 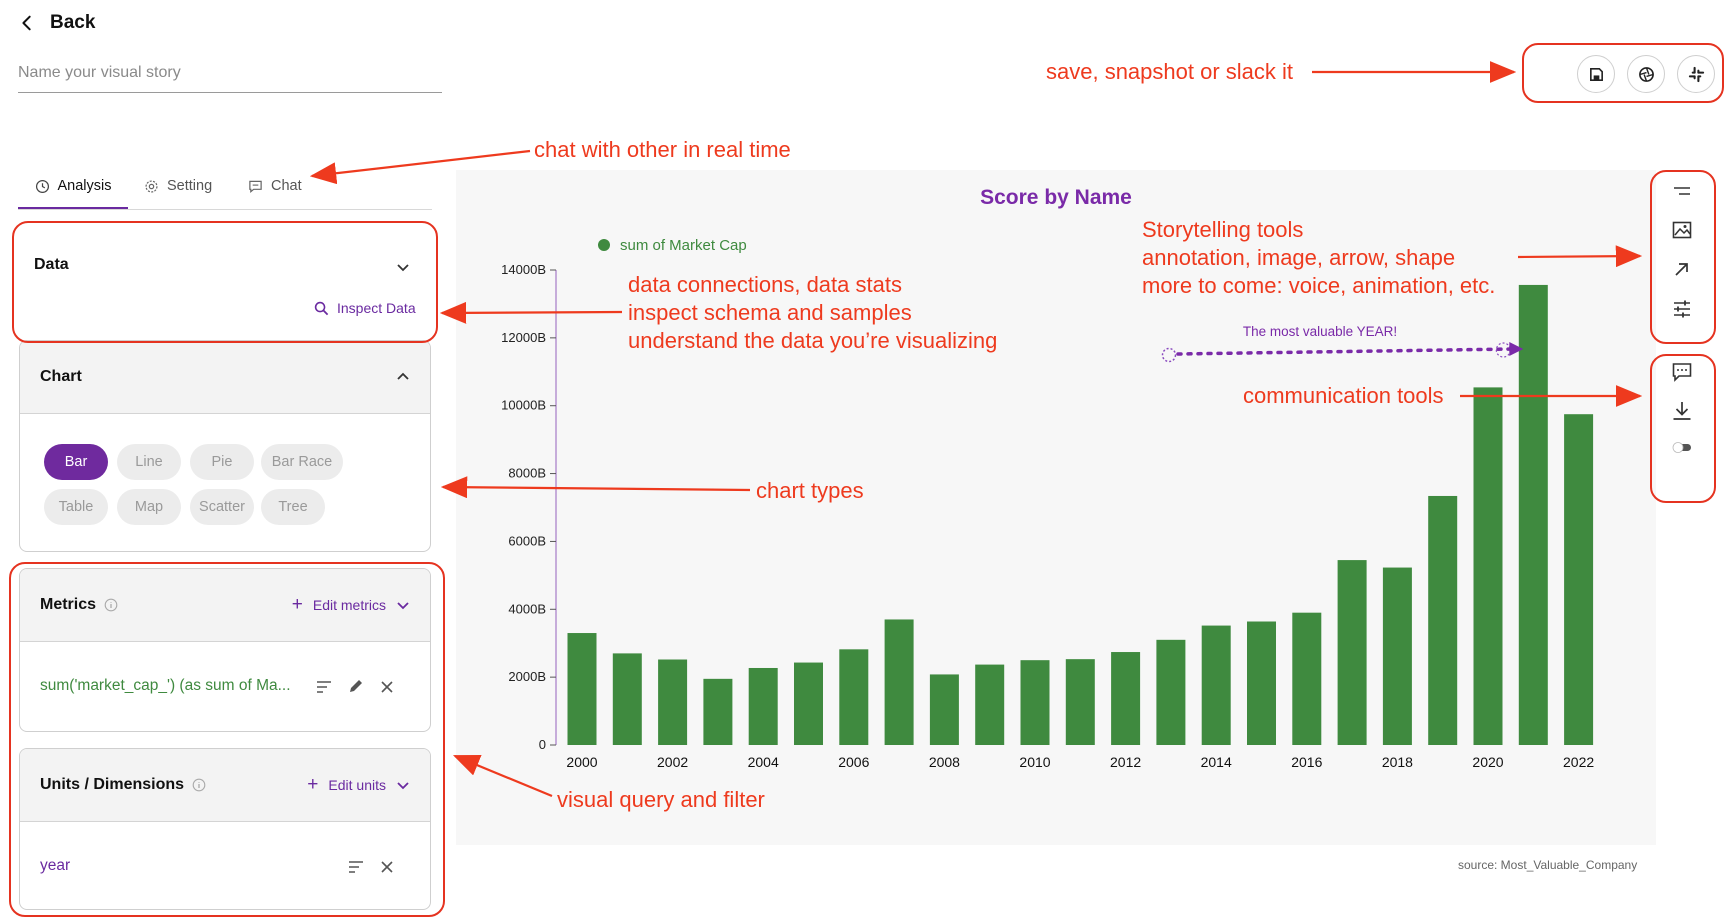 I want to click on story-name-input, so click(x=230, y=75).